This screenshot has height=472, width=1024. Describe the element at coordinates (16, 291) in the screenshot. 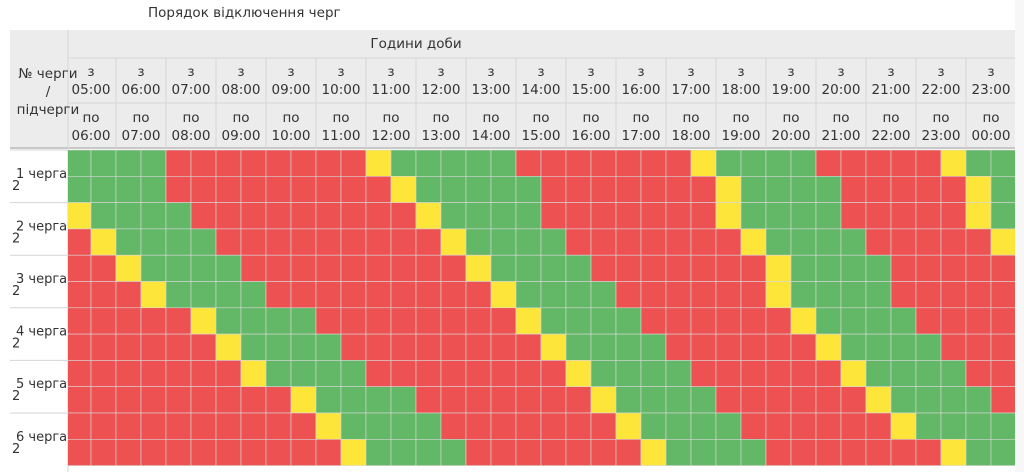

I see `subqueue-label: 2` at that location.